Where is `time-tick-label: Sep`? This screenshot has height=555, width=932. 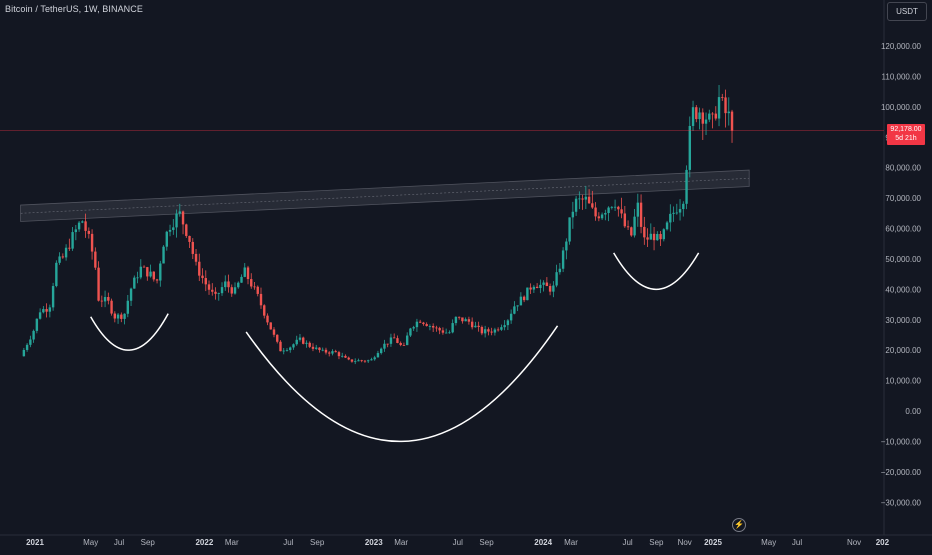
time-tick-label: Sep is located at coordinates (317, 542).